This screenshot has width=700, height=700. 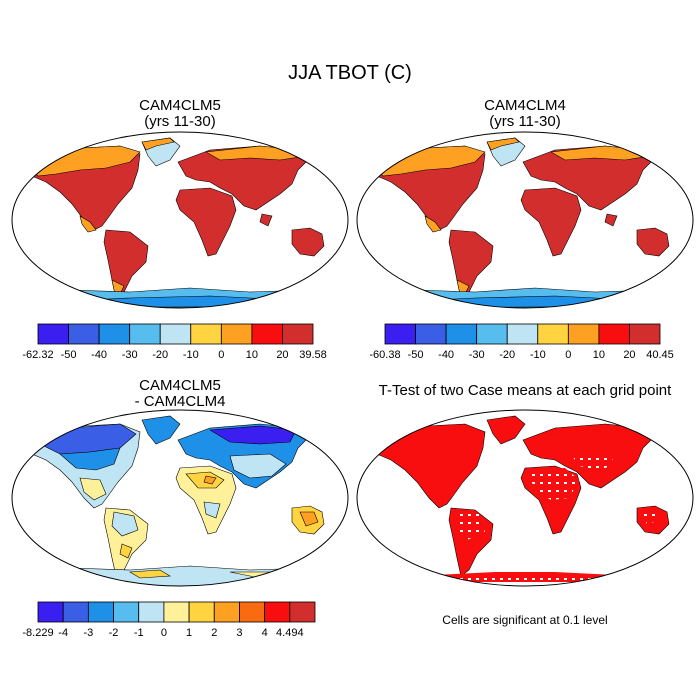 What do you see at coordinates (214, 633) in the screenshot?
I see `colorbar-tick-label: 2` at bounding box center [214, 633].